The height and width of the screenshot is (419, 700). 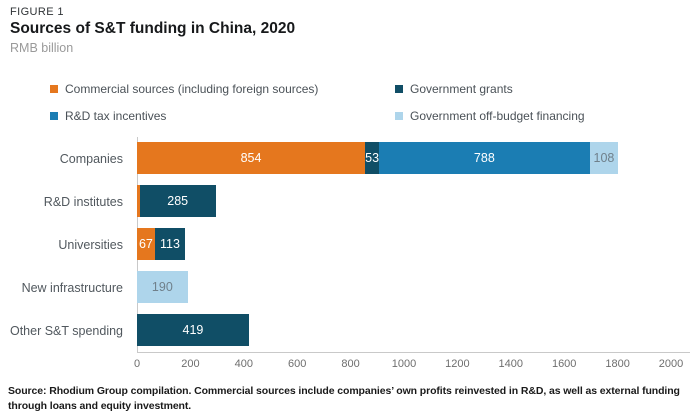 I want to click on bar-segment: 108, so click(x=604, y=158).